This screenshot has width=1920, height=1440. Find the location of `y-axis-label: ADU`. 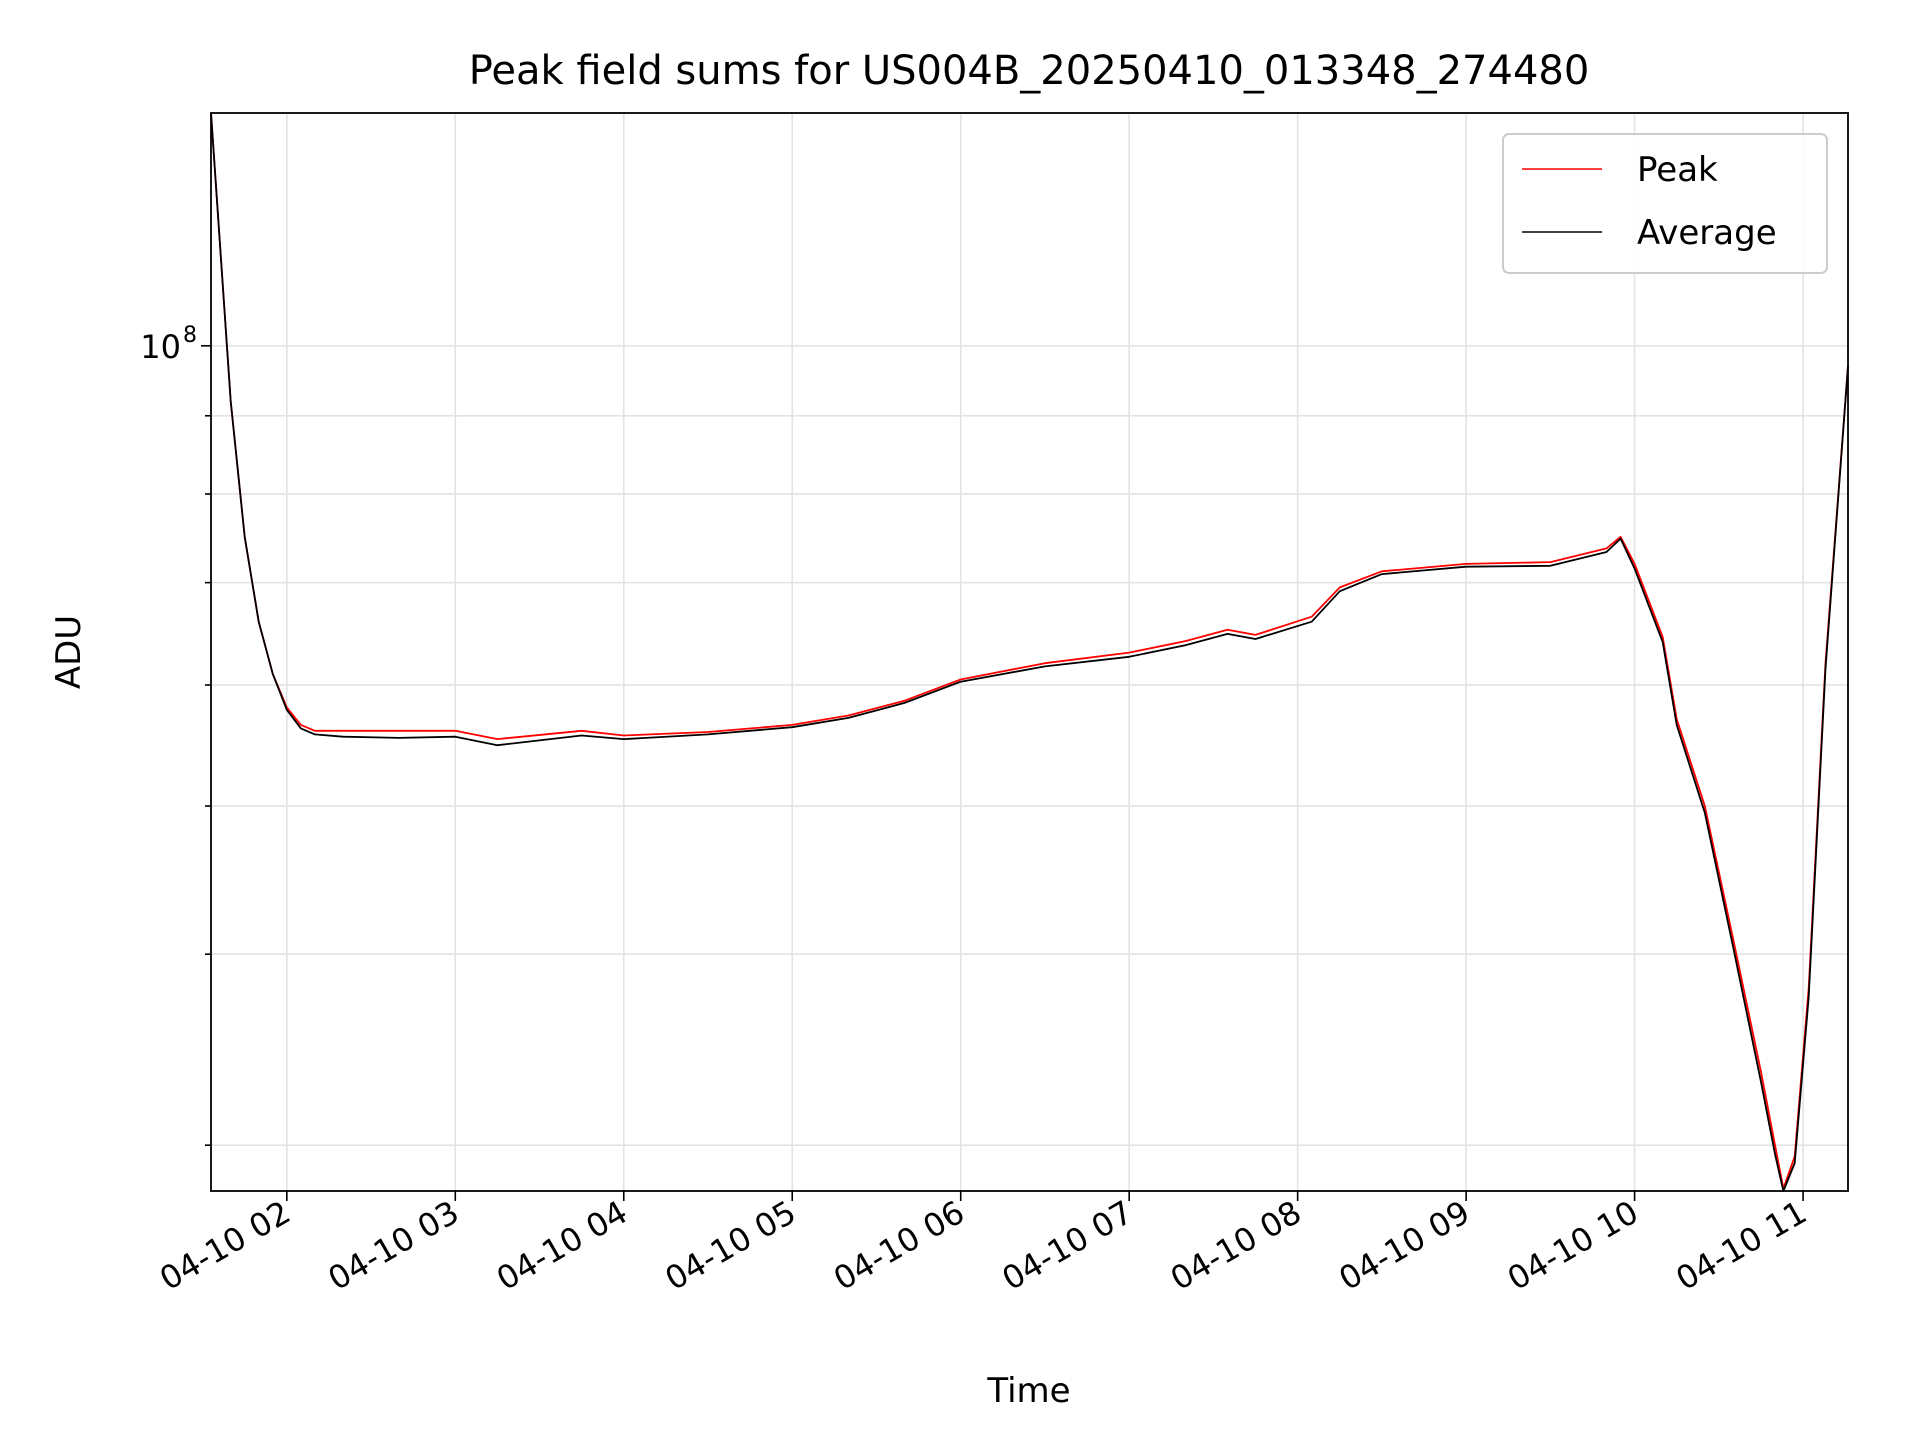

y-axis-label: ADU is located at coordinates (69, 652).